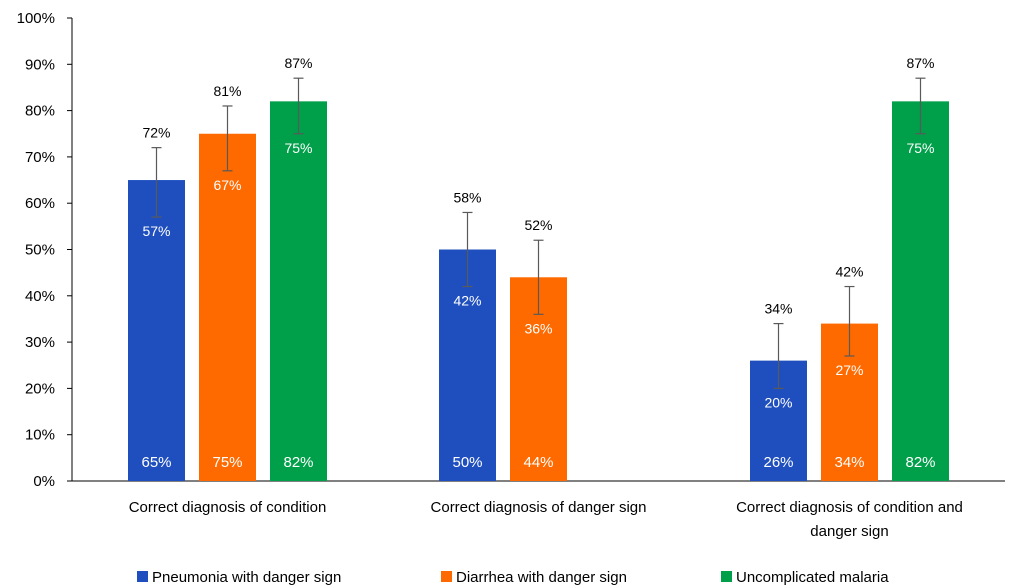 This screenshot has height=588, width=1019. I want to click on bar-value-label: 50%, so click(467, 462).